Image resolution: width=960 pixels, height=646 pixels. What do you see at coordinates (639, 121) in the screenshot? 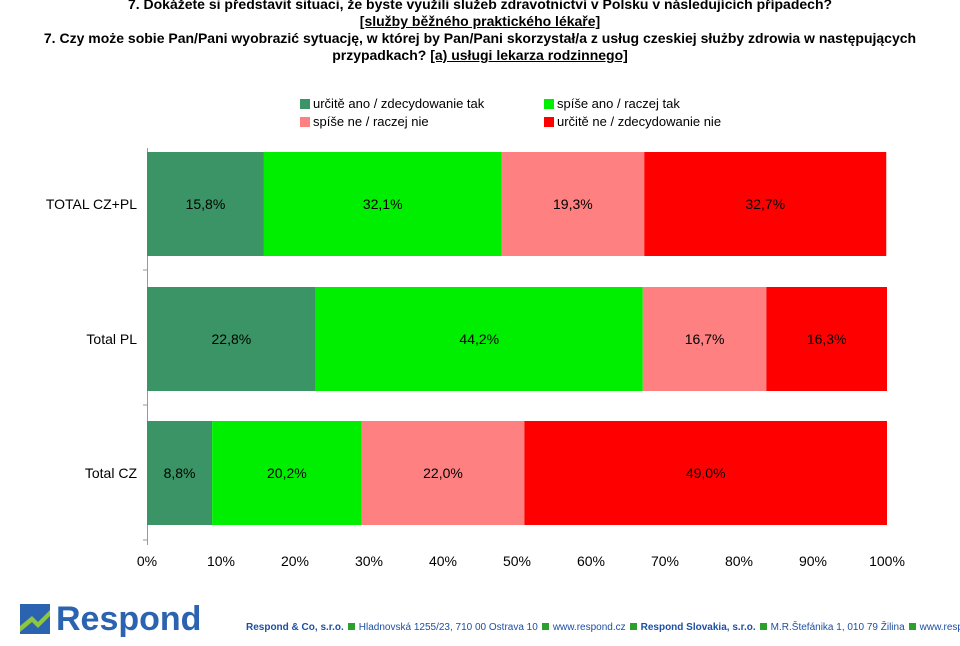
I see `legend-label-definitely-no: určitě ne / zdecydowanie nie` at bounding box center [639, 121].